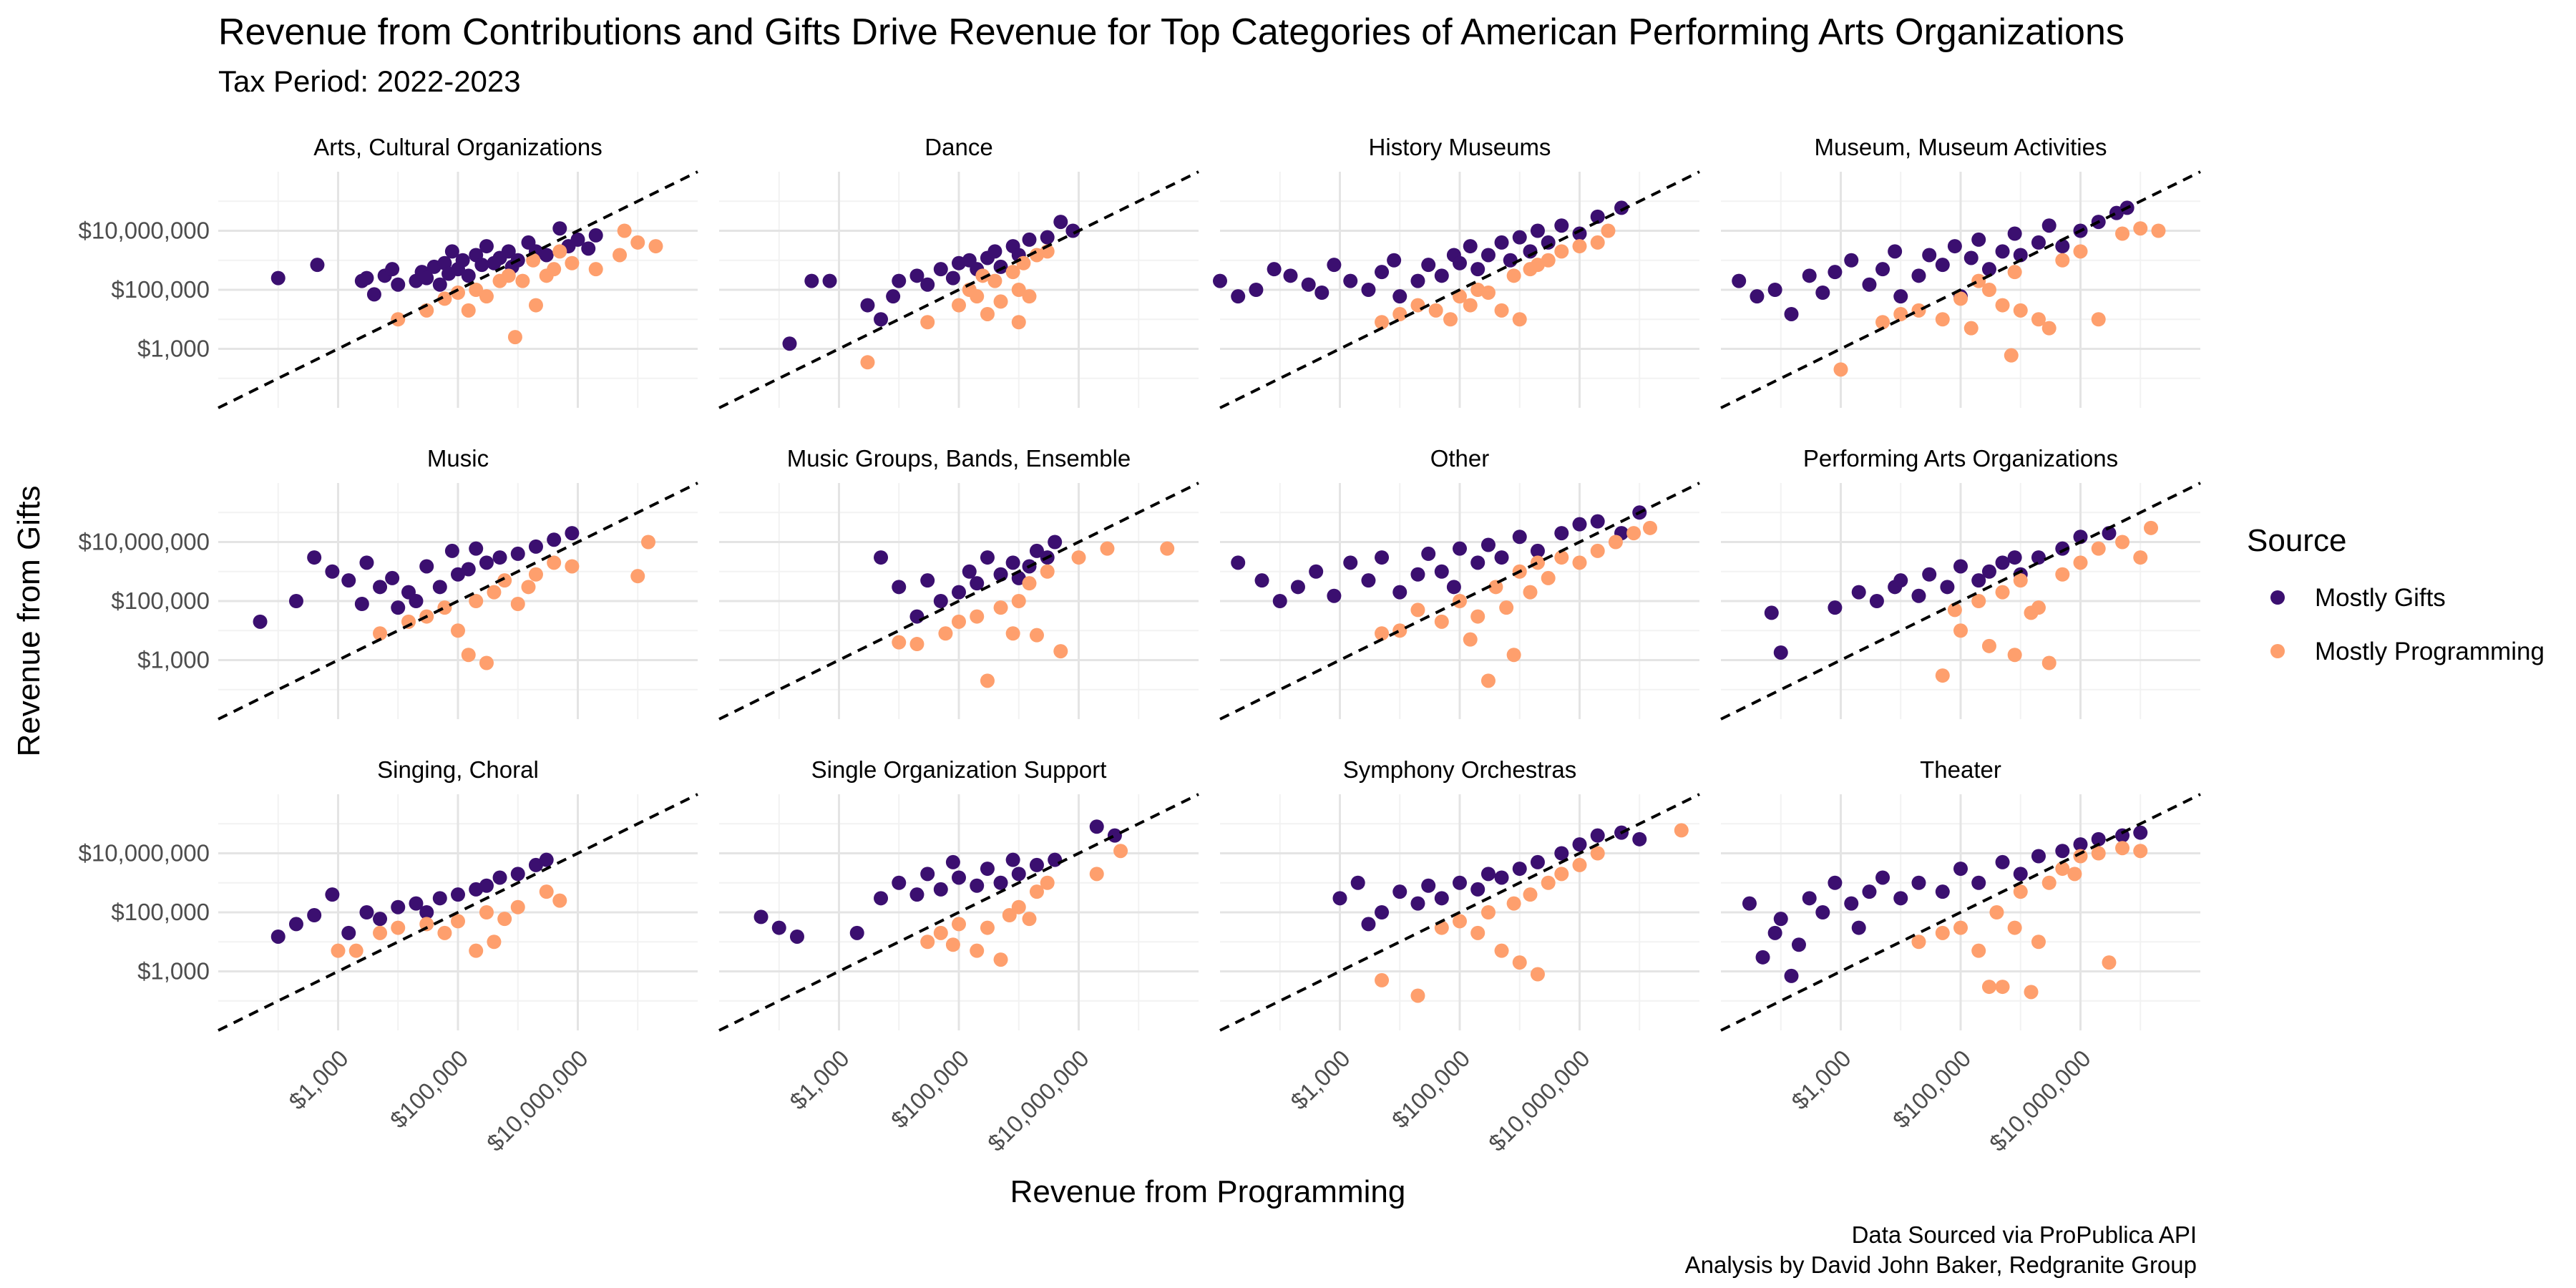 Image resolution: width=2576 pixels, height=1288 pixels. I want to click on facet-label: History Museums, so click(1460, 147).